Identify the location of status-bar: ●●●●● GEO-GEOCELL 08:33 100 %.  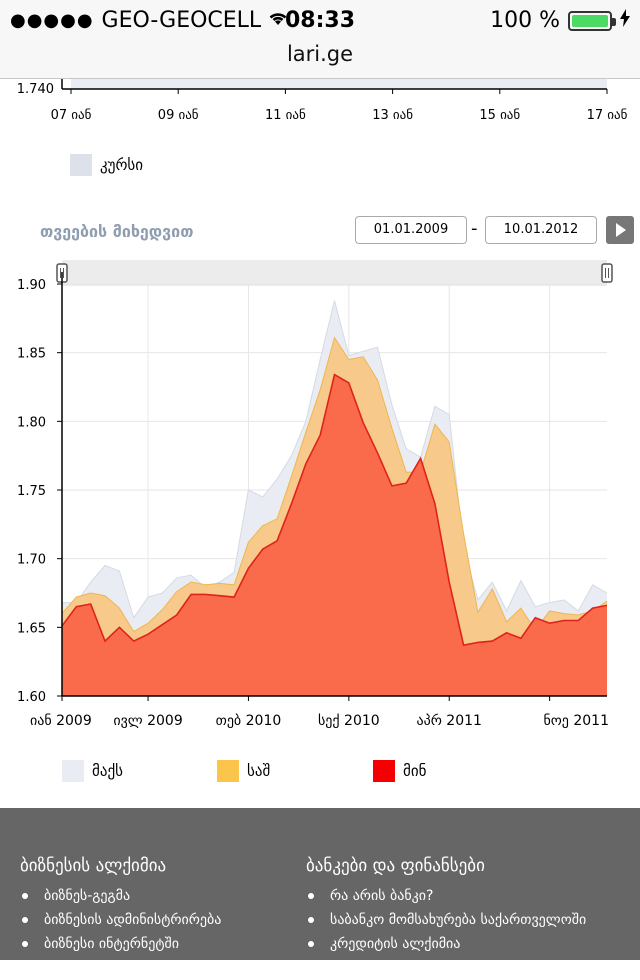
(320, 20).